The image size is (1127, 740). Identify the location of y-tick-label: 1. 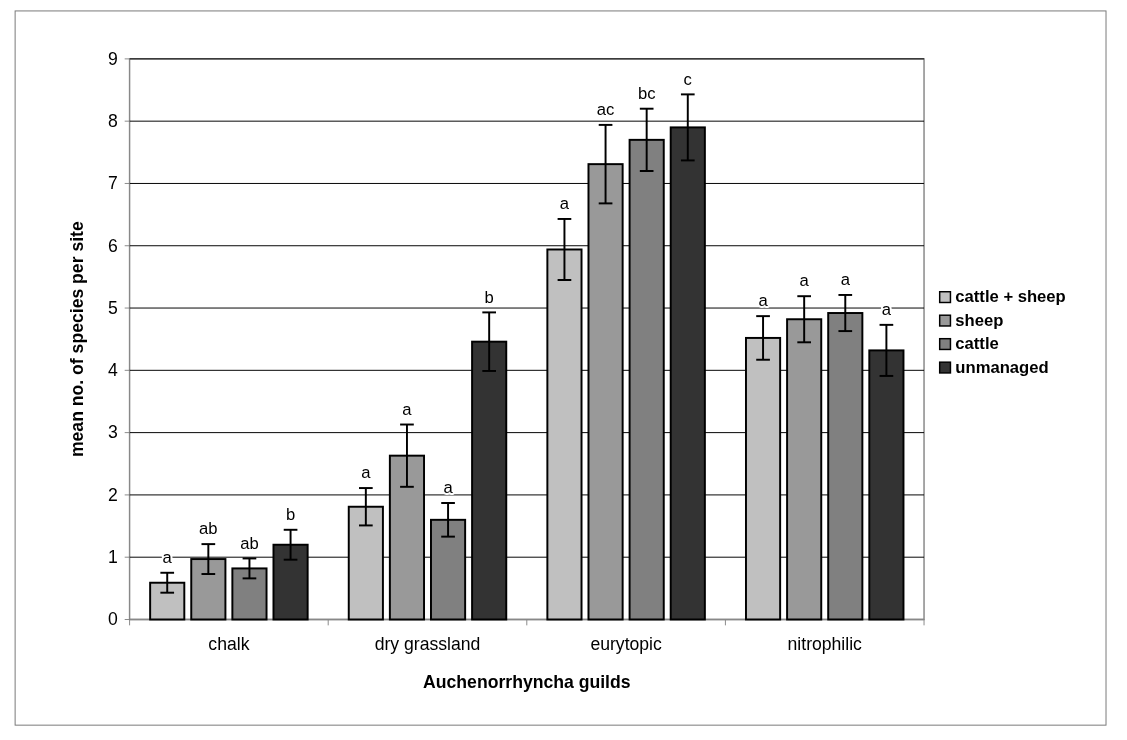
(113, 557).